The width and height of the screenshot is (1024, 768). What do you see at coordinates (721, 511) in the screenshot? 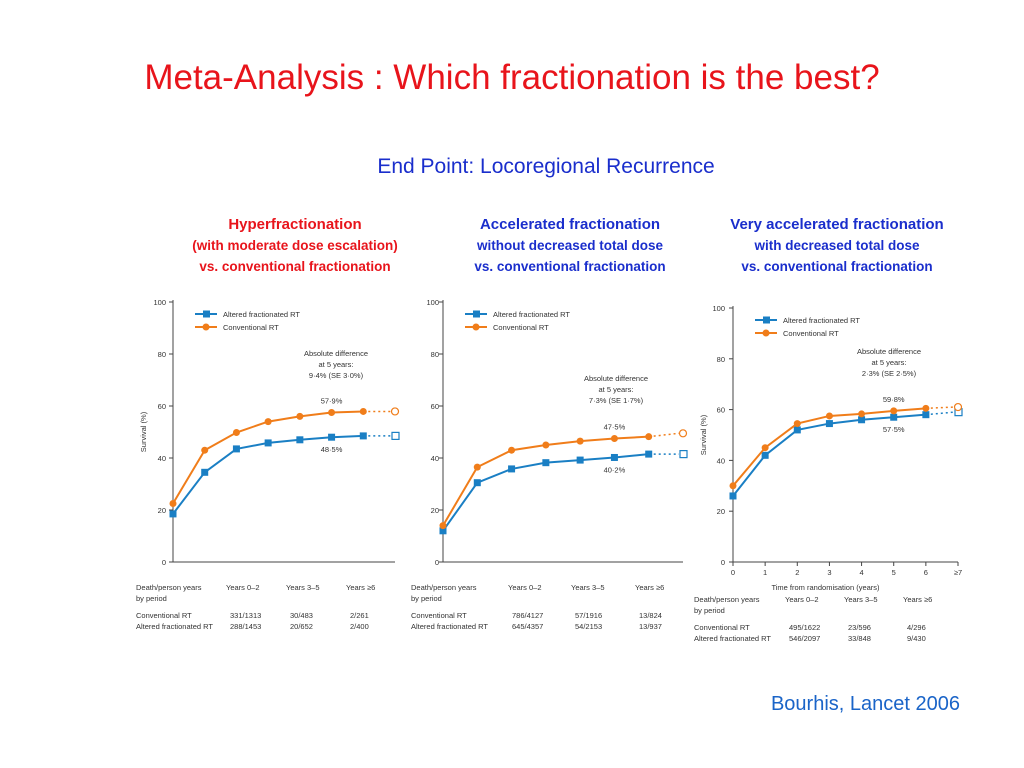
I see `y-tick-label: 20` at bounding box center [721, 511].